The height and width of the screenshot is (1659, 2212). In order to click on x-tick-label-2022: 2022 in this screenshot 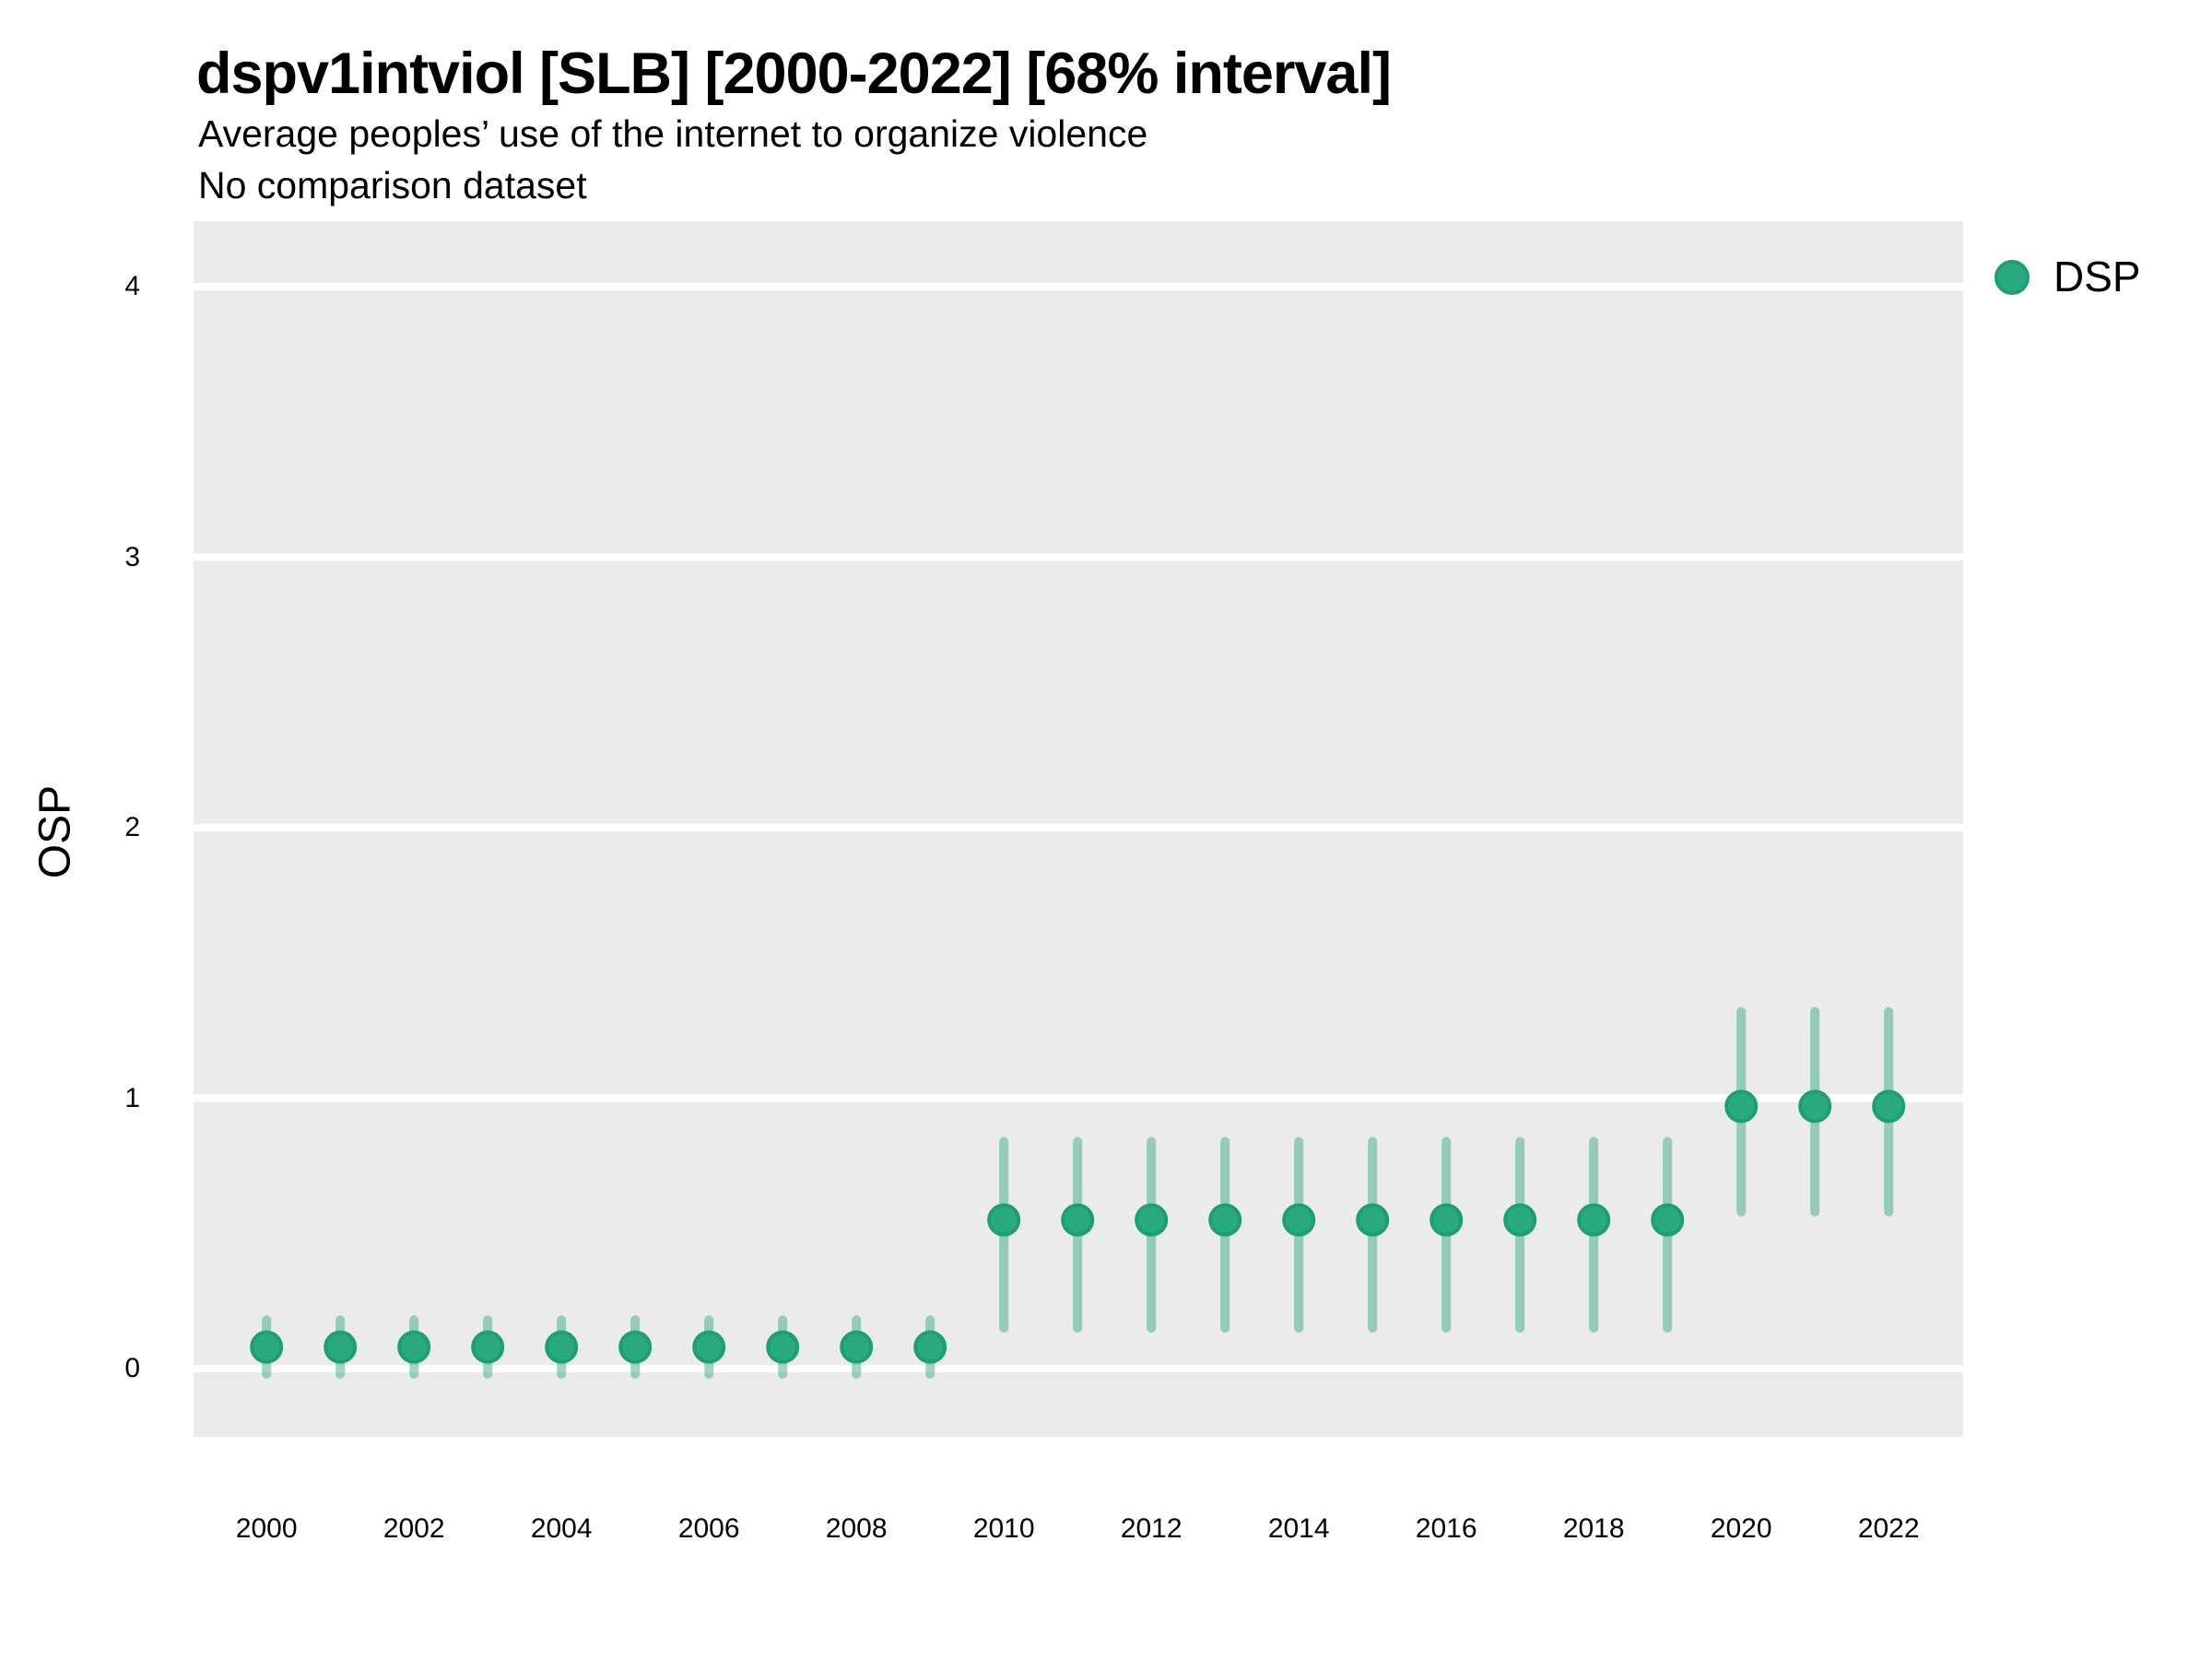, I will do `click(1888, 1528)`.